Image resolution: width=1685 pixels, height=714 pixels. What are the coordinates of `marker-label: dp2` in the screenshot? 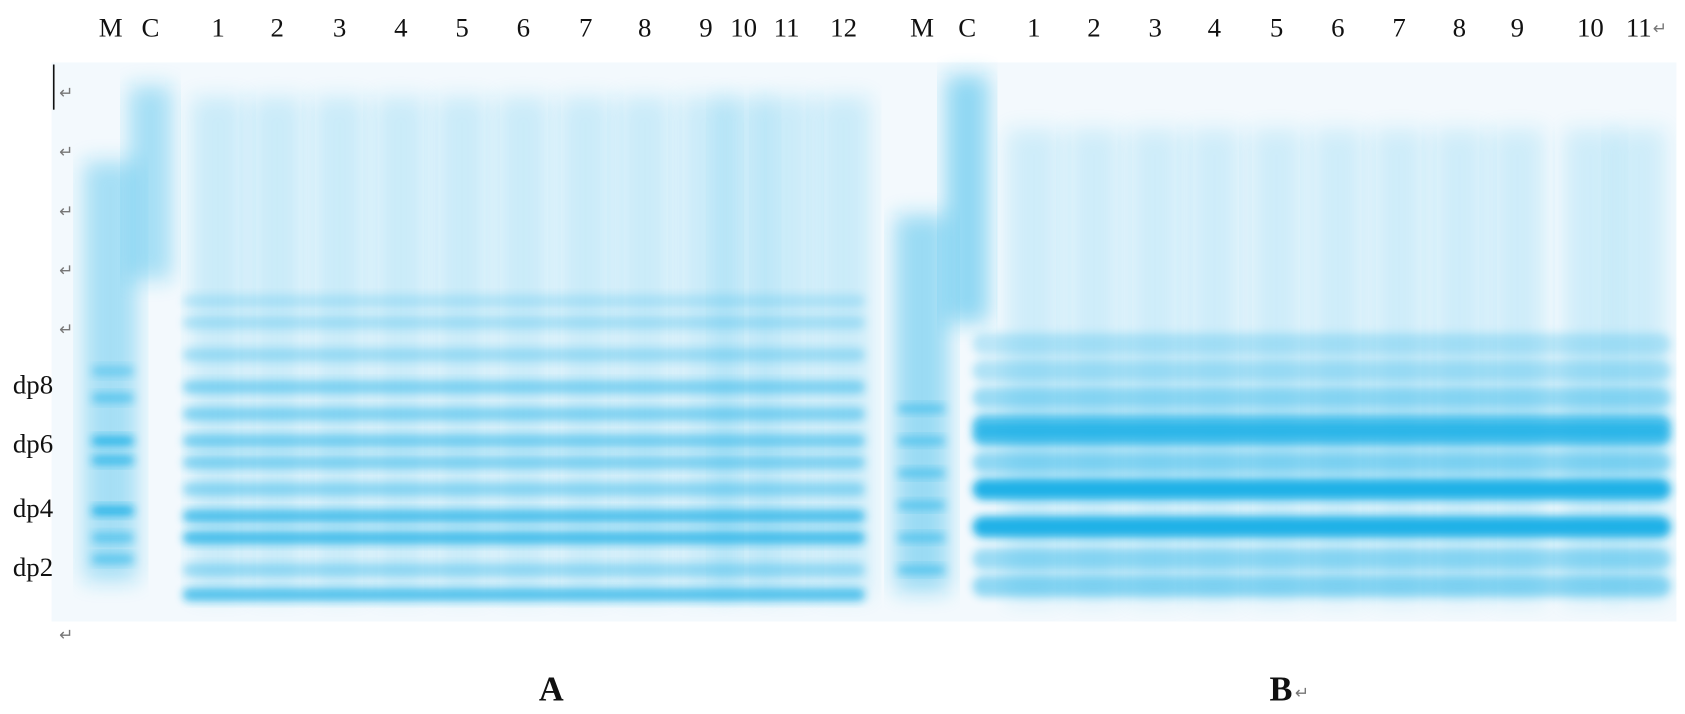 It's located at (33, 567).